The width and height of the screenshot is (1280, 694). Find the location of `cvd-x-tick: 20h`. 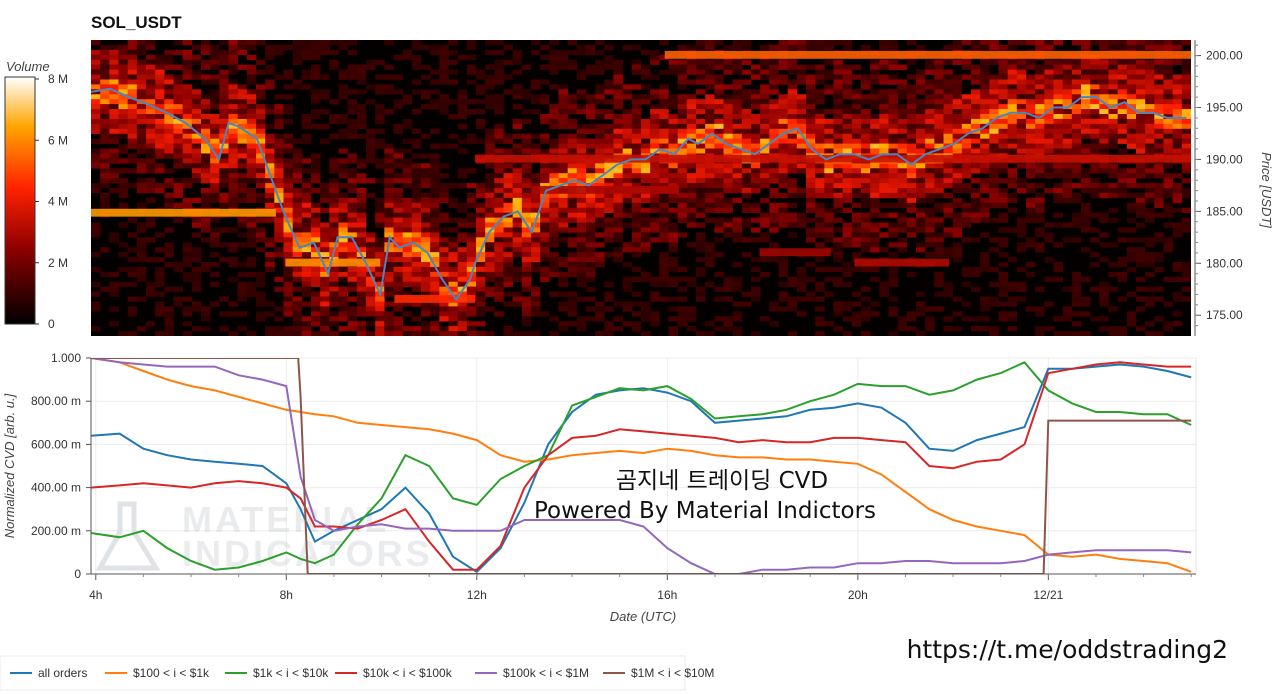

cvd-x-tick: 20h is located at coordinates (858, 595).